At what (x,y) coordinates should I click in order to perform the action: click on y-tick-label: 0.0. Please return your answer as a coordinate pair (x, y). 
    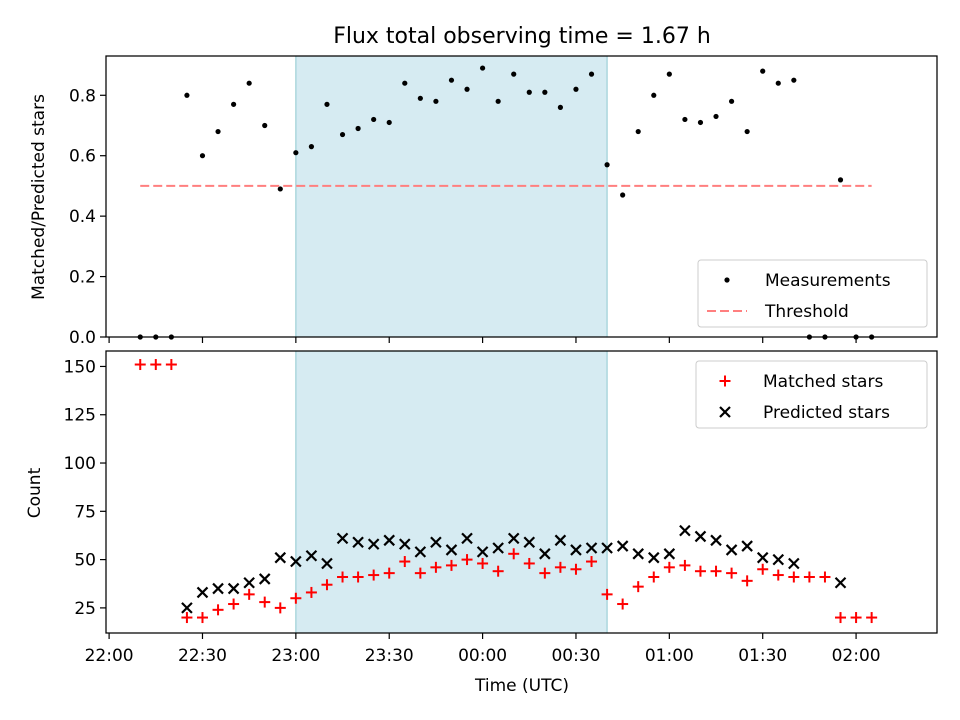
    Looking at the image, I should click on (82, 338).